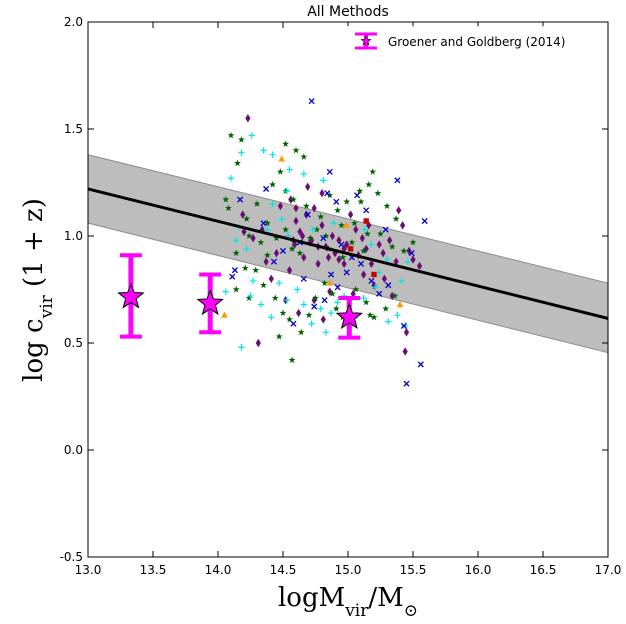 The image size is (626, 624). What do you see at coordinates (73, 129) in the screenshot?
I see `y-tick-label: 1.5` at bounding box center [73, 129].